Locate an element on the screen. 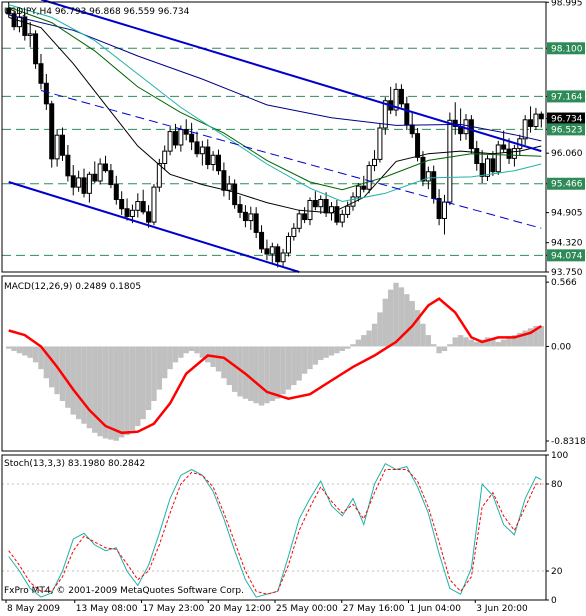 Image resolution: width=586 pixels, height=616 pixels. time-tick-label: 17 May 23:00 is located at coordinates (174, 609).